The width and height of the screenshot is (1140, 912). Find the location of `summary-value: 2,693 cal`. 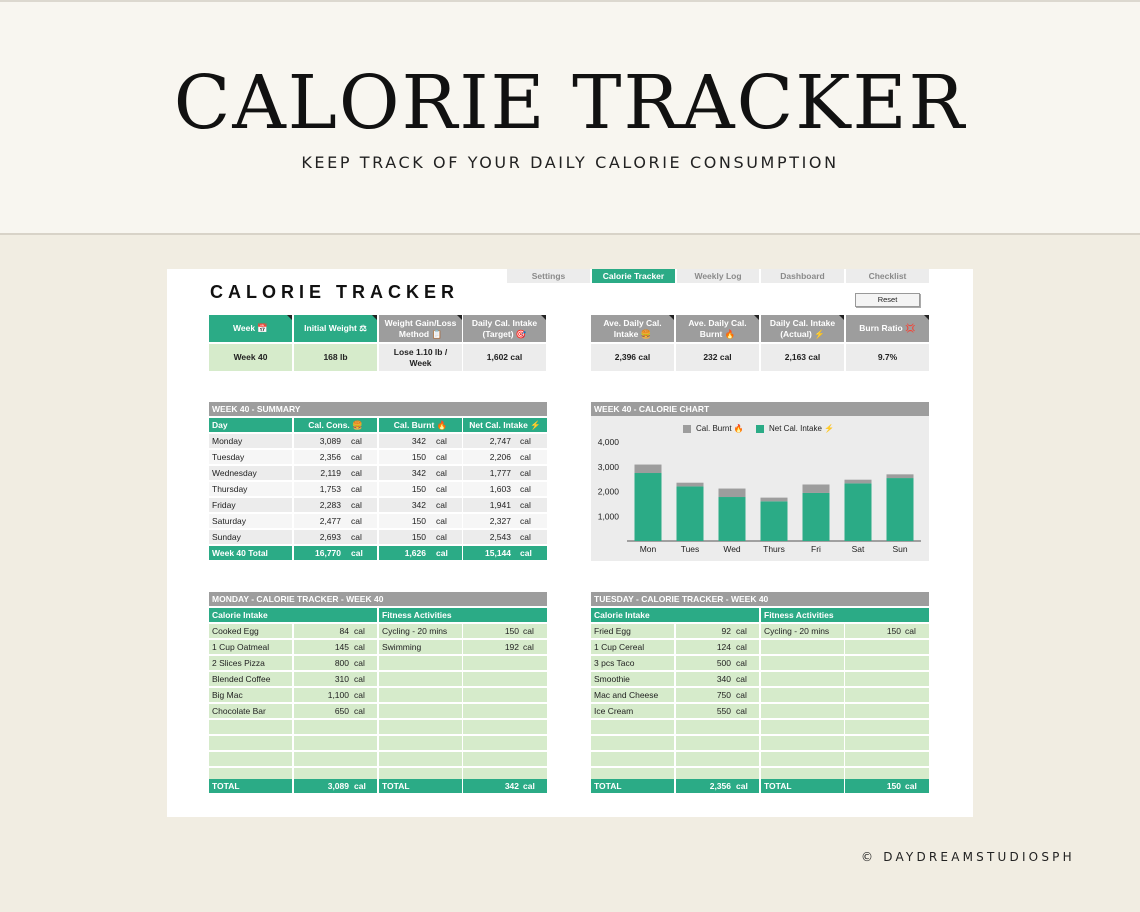

summary-value: 2,693 cal is located at coordinates (335, 537).